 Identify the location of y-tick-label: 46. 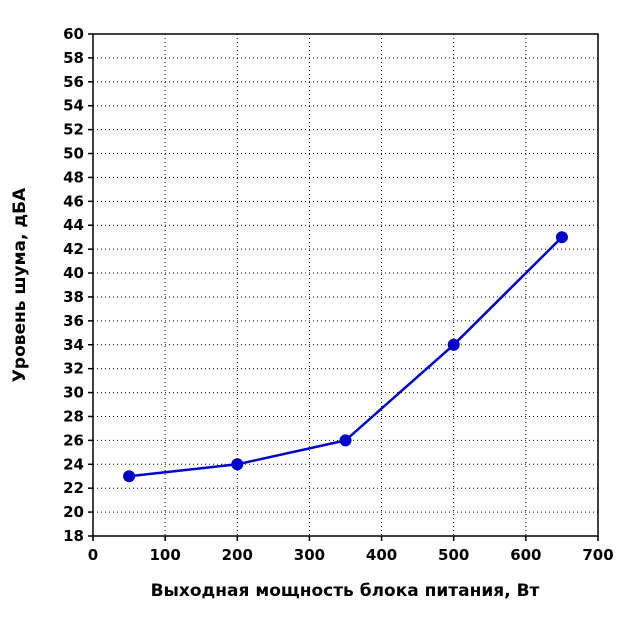
(73, 201).